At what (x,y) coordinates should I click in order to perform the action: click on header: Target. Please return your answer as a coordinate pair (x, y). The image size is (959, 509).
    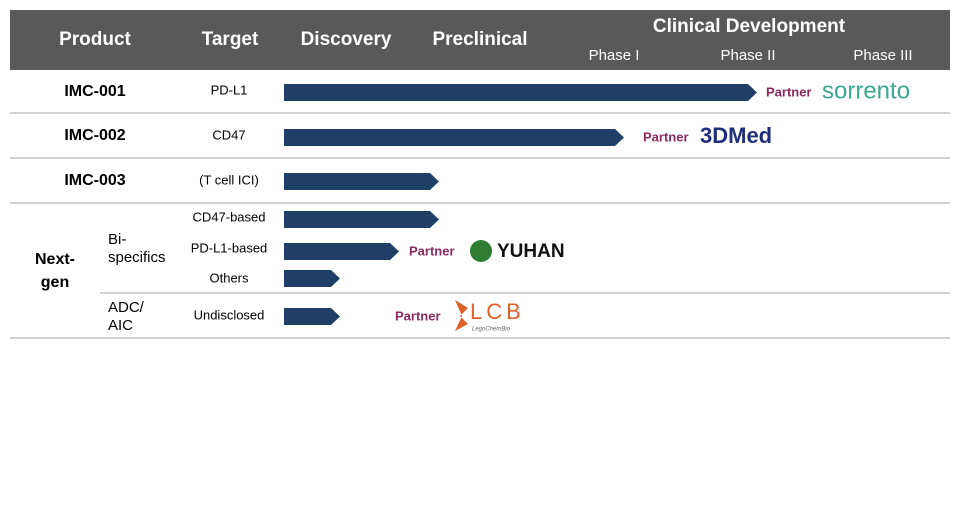
    Looking at the image, I should click on (230, 39).